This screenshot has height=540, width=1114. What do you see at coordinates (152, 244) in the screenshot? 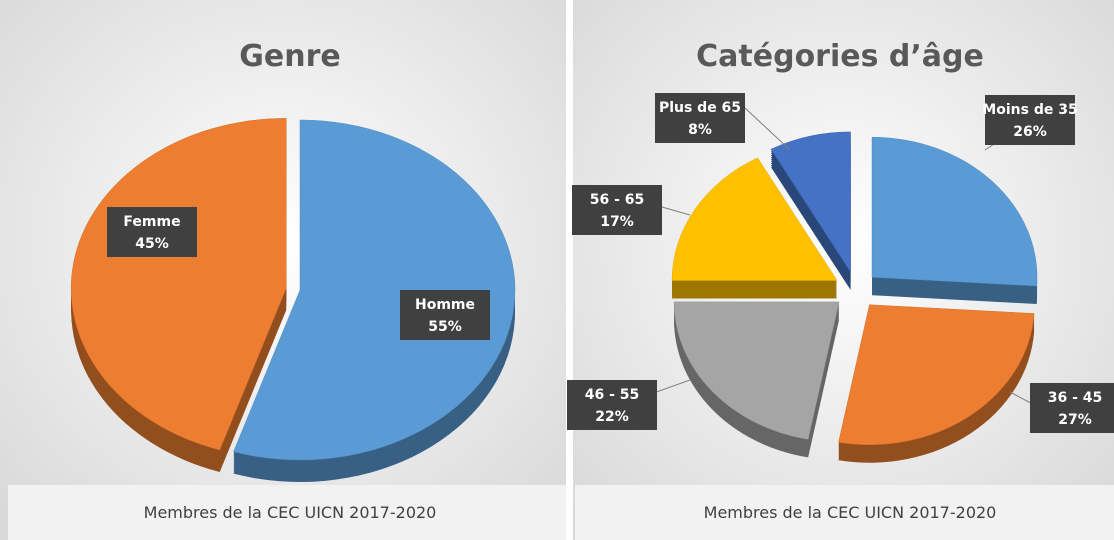
I see `data-label-value: 45%` at bounding box center [152, 244].